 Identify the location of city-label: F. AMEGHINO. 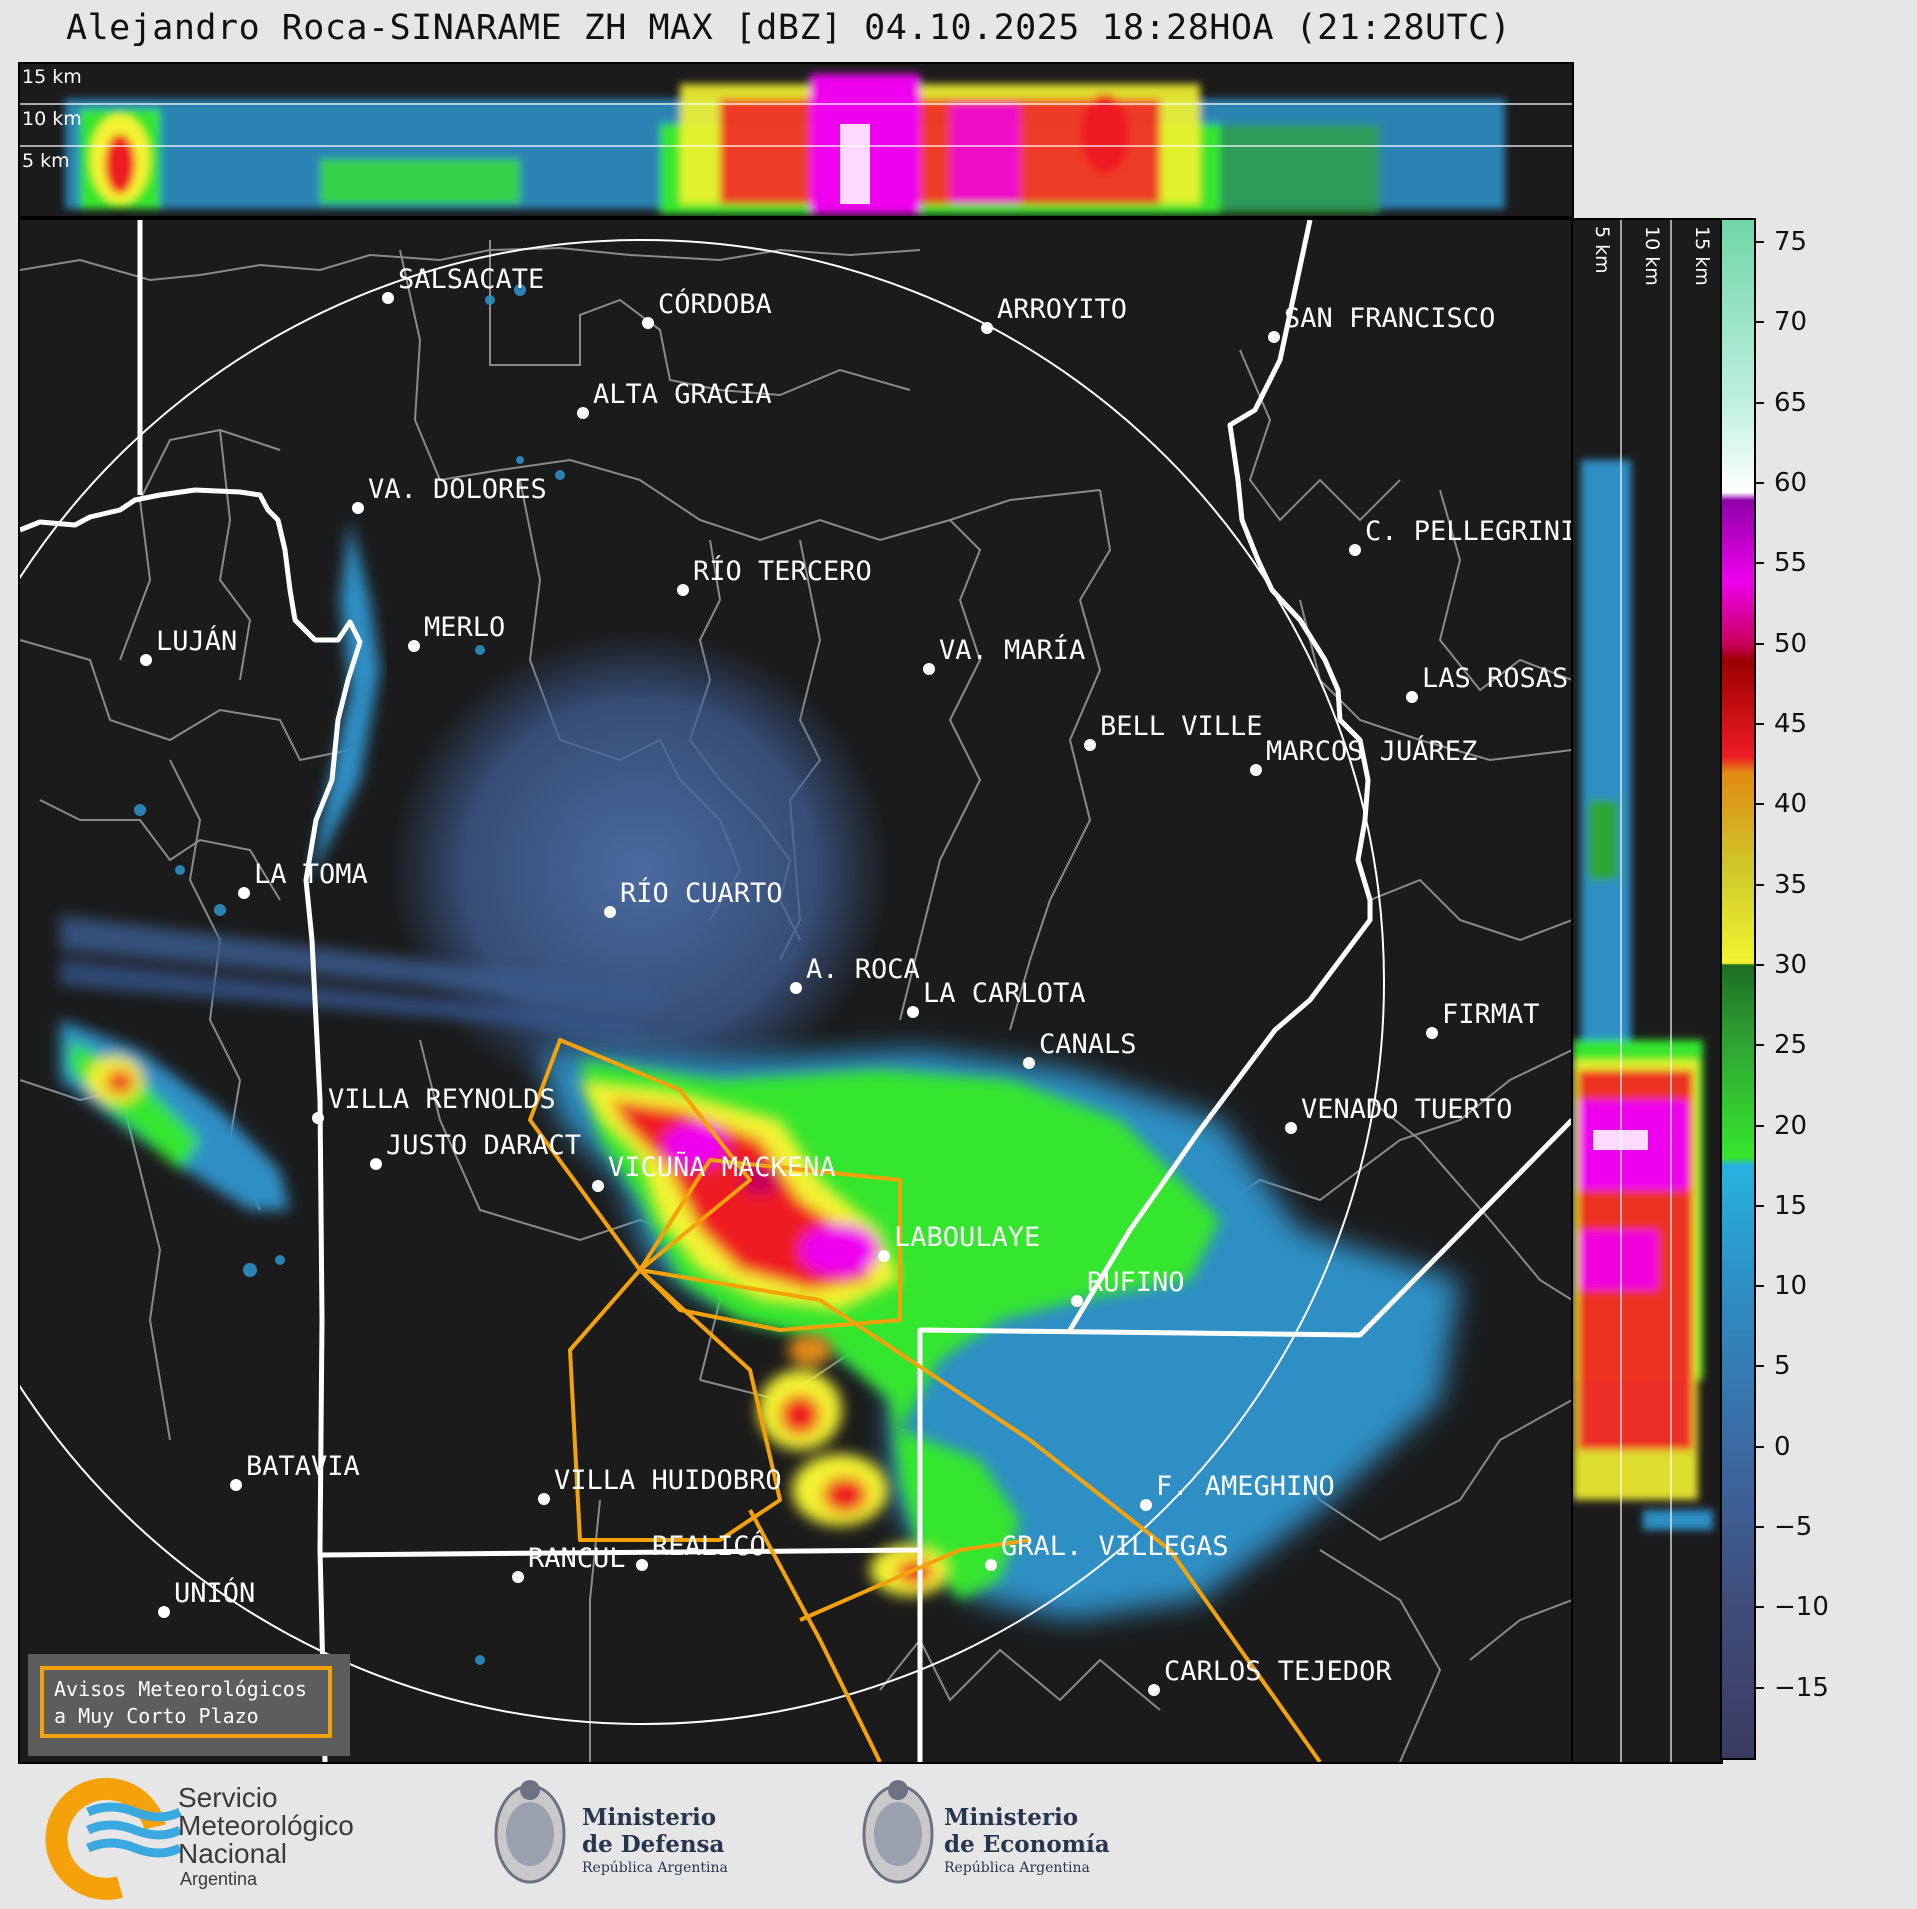
(1245, 1486).